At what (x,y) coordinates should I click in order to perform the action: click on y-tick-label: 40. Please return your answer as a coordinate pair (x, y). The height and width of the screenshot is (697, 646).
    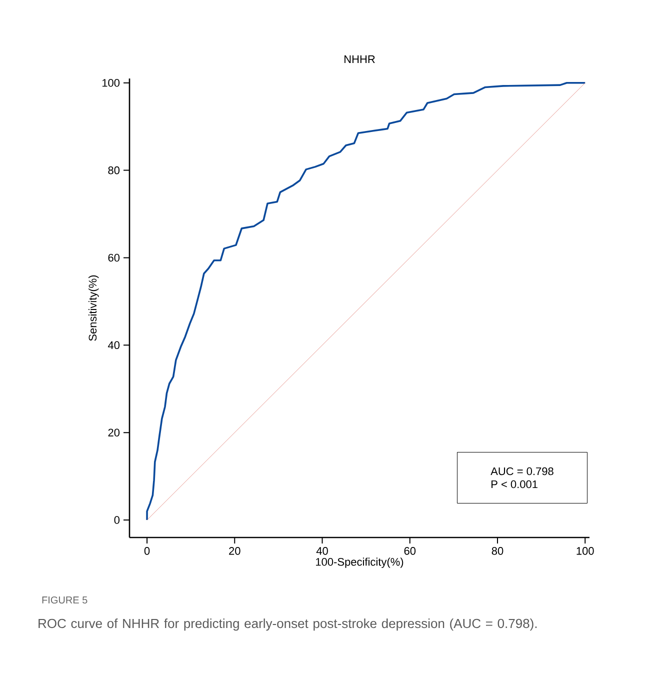
    Looking at the image, I should click on (114, 345).